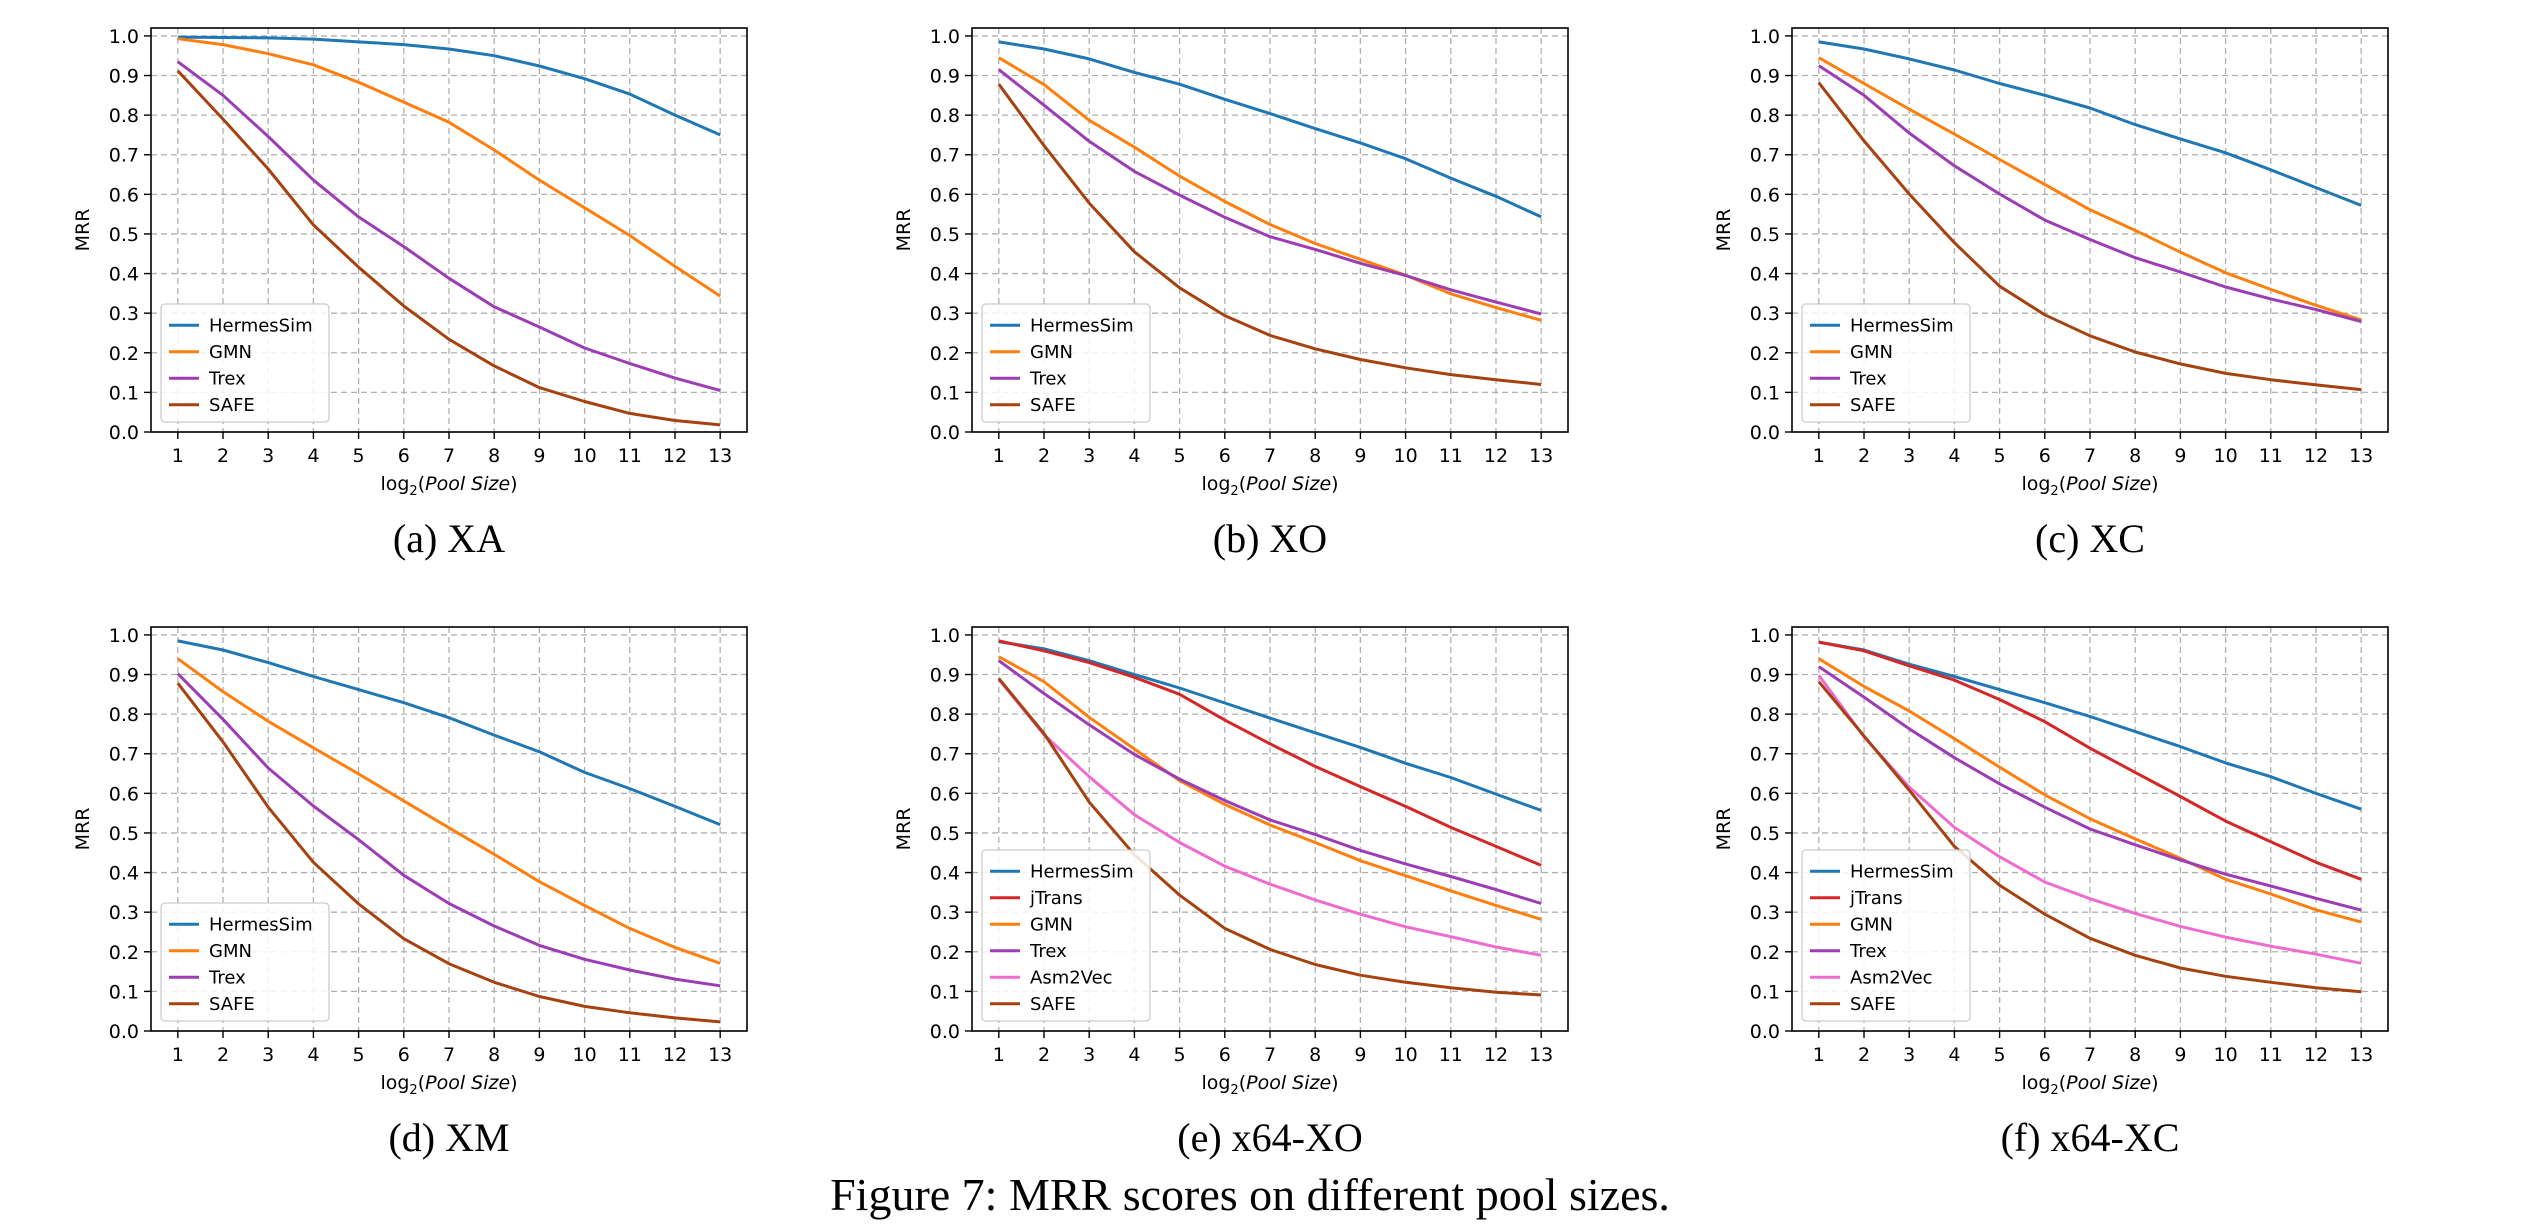 Image resolution: width=2528 pixels, height=1230 pixels. I want to click on x-tick-label: 7, so click(2090, 456).